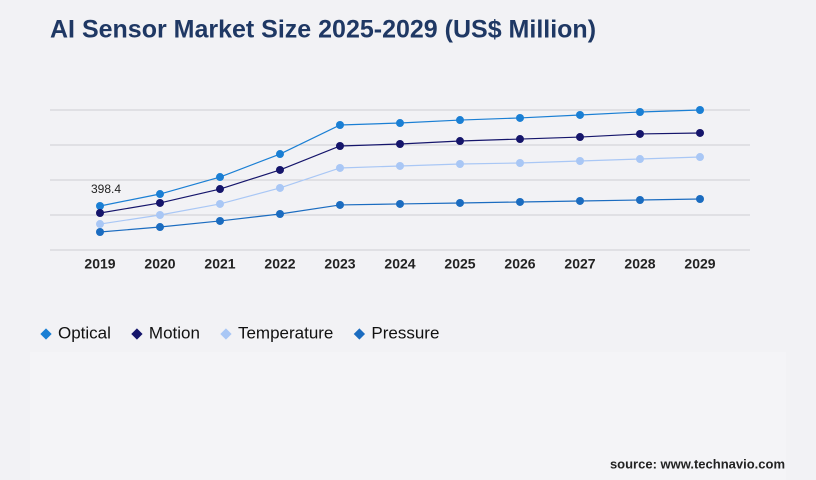 This screenshot has width=816, height=480. I want to click on x-tick-label: 2020, so click(159, 264).